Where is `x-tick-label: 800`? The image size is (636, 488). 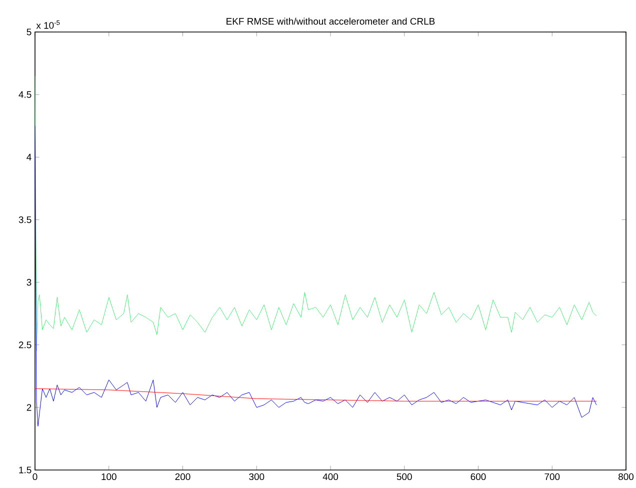
x-tick-label: 800 is located at coordinates (626, 476).